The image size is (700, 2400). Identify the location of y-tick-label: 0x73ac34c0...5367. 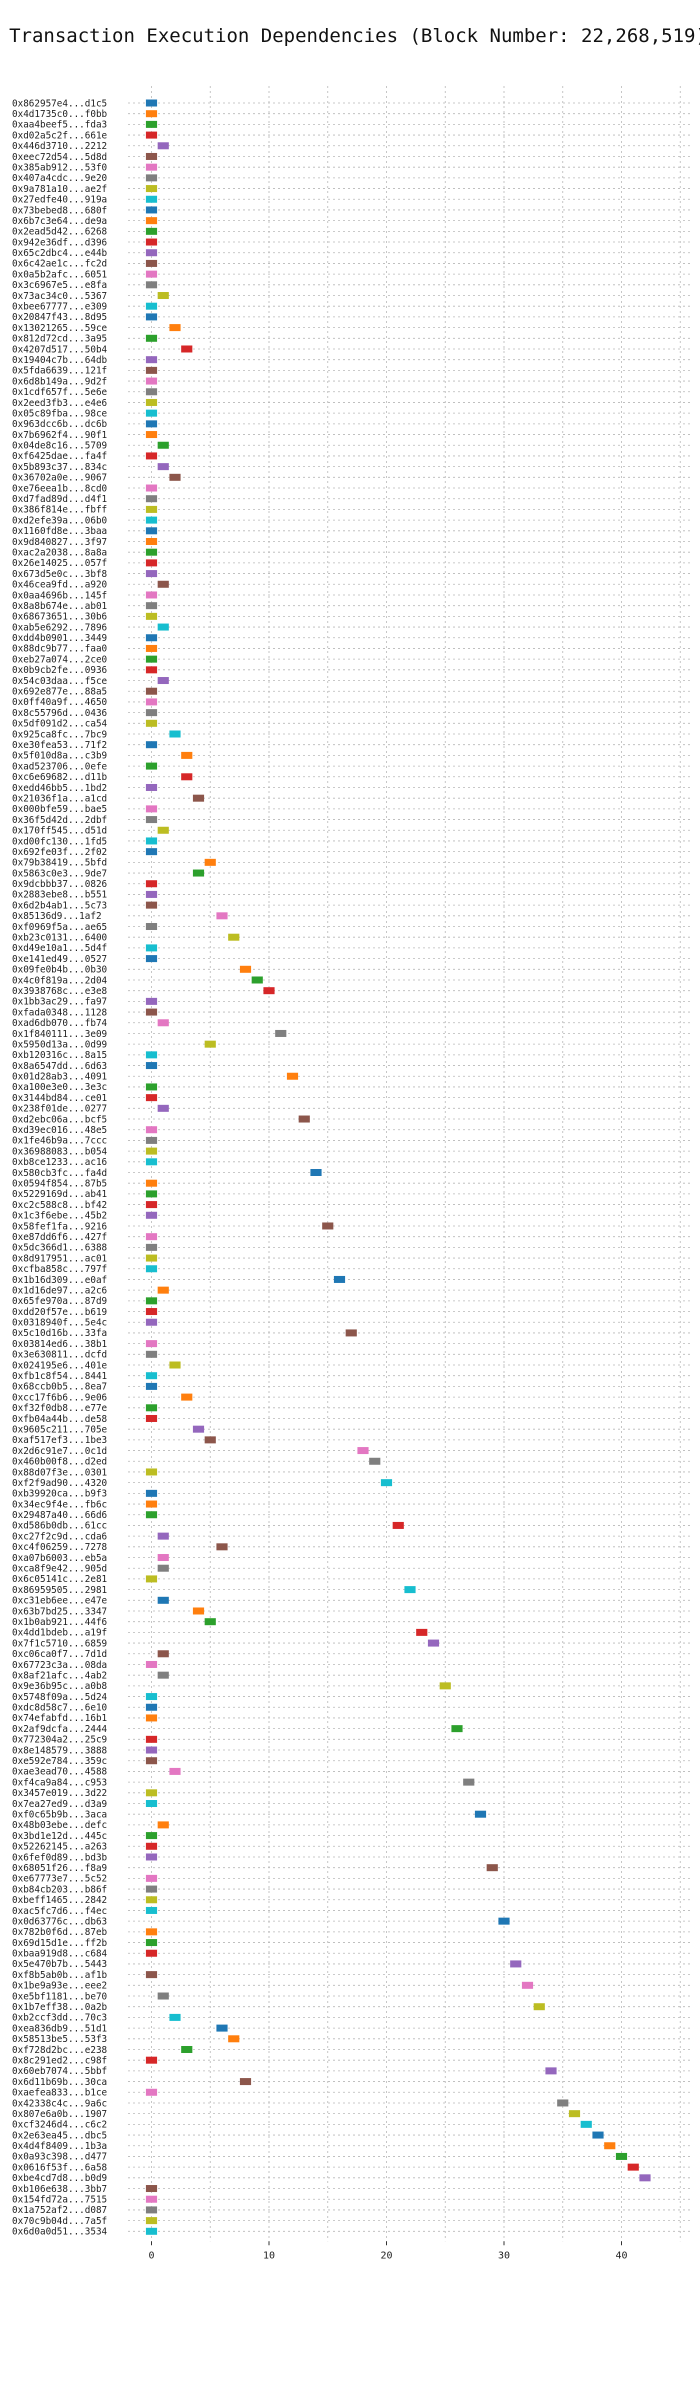
(59, 296).